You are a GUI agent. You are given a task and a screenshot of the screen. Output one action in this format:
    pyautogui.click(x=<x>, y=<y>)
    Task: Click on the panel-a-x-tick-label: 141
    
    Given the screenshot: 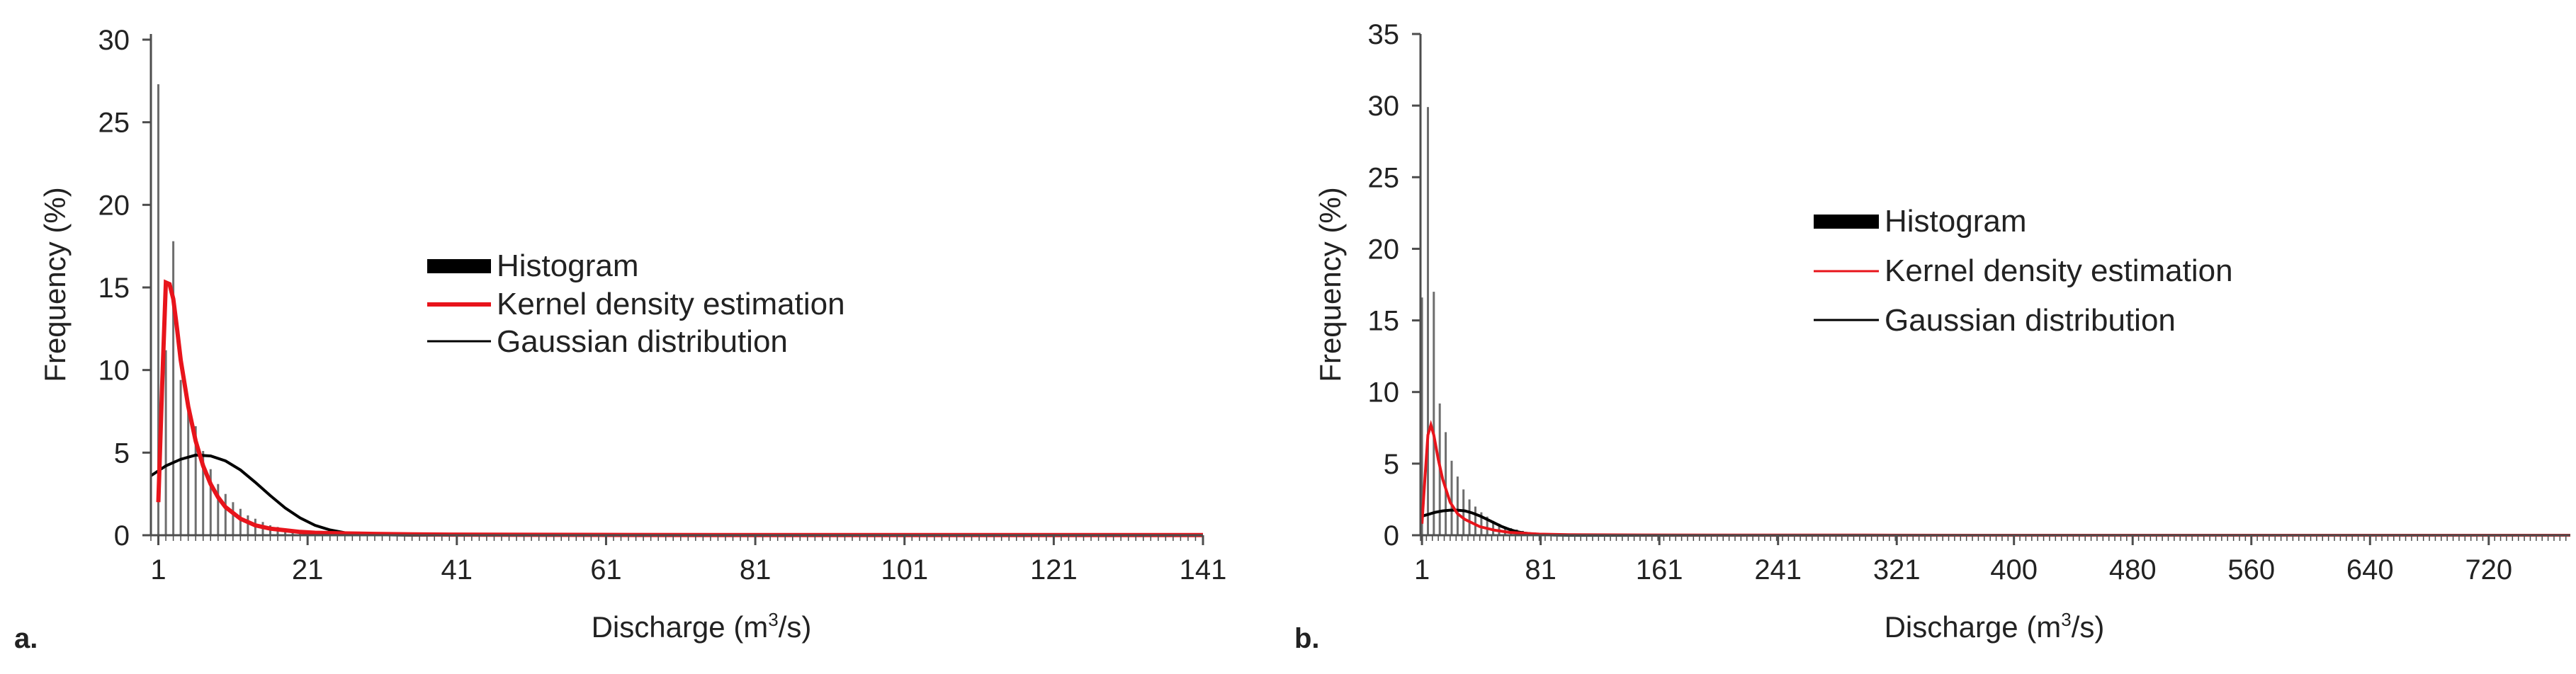 What is the action you would take?
    pyautogui.click(x=1203, y=570)
    